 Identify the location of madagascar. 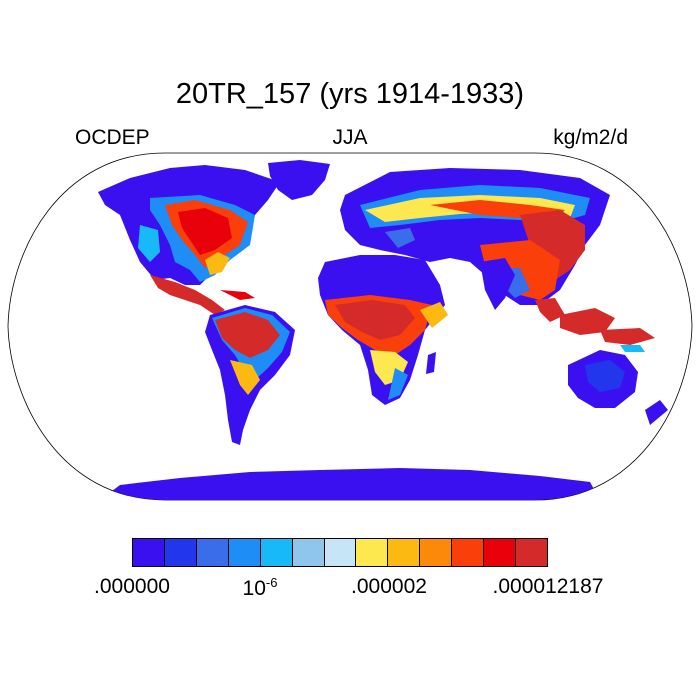
(431, 363).